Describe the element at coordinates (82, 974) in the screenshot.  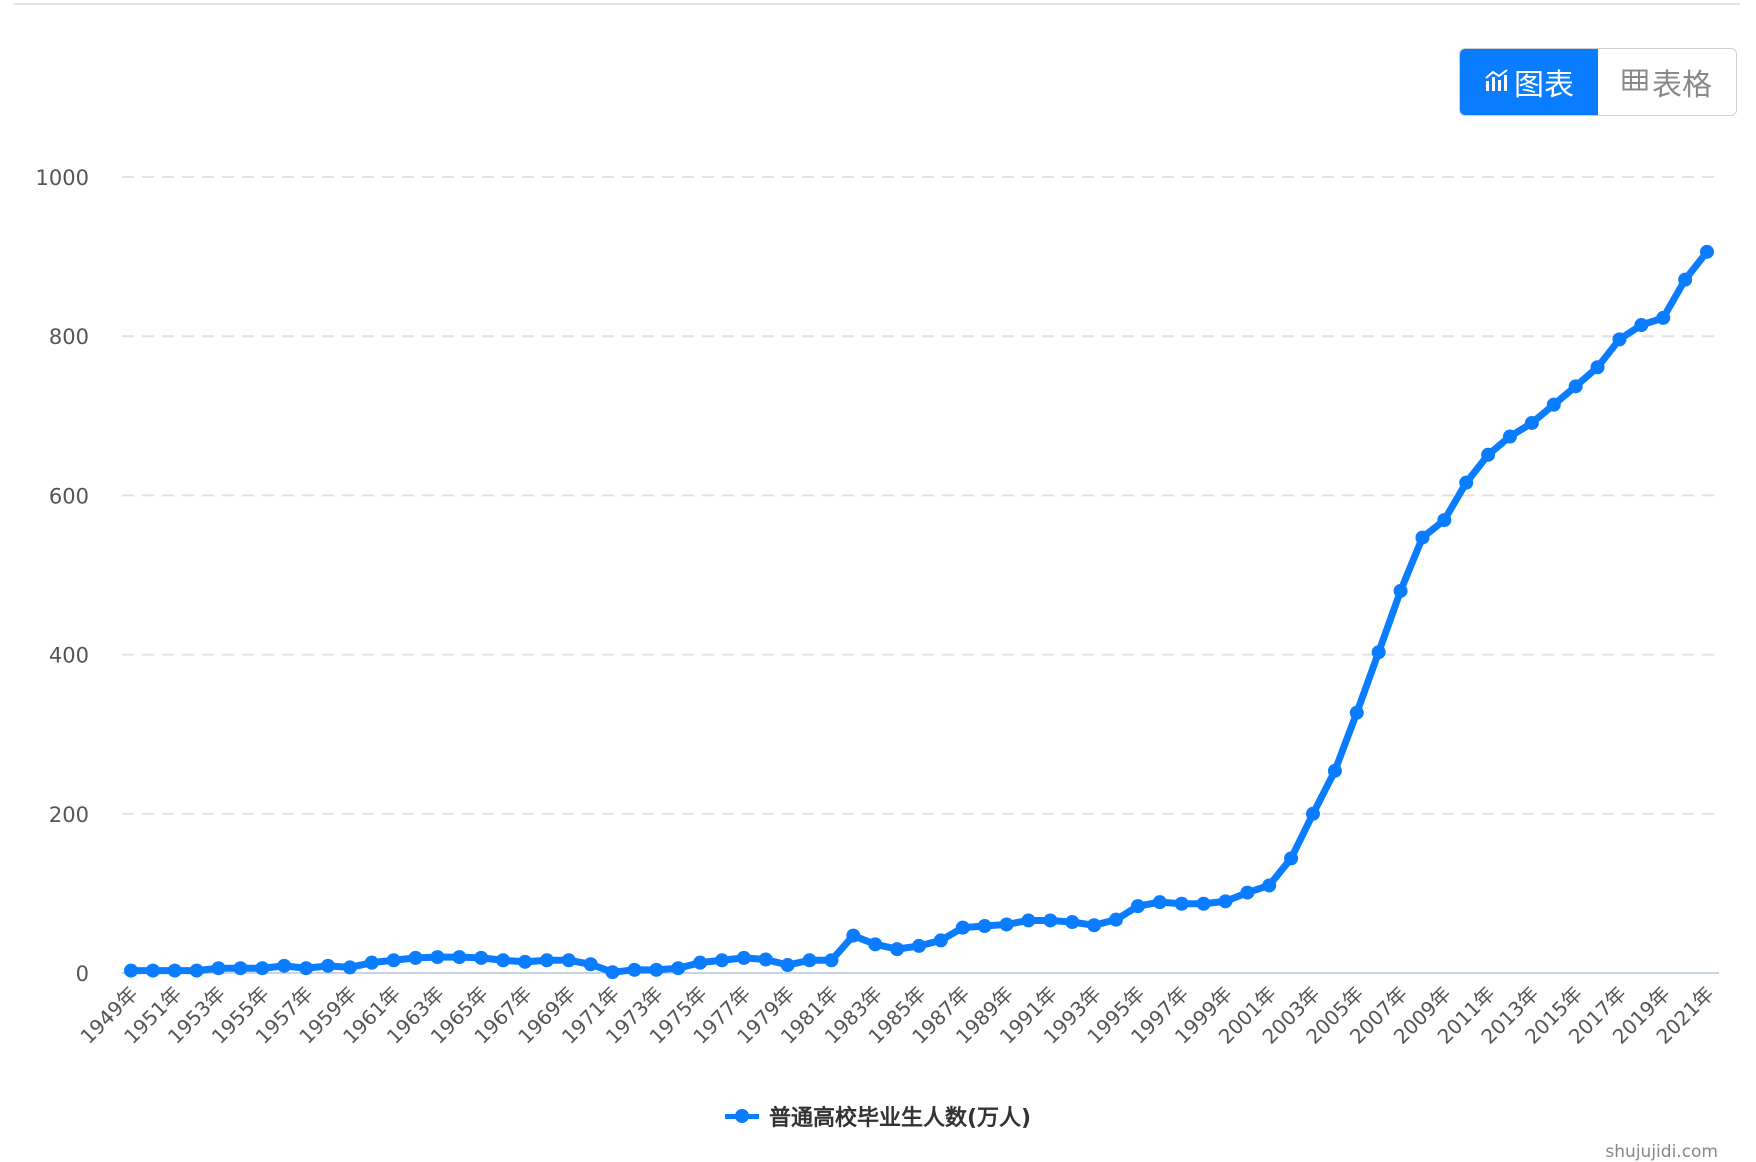
I see `y-tick-label: 0` at that location.